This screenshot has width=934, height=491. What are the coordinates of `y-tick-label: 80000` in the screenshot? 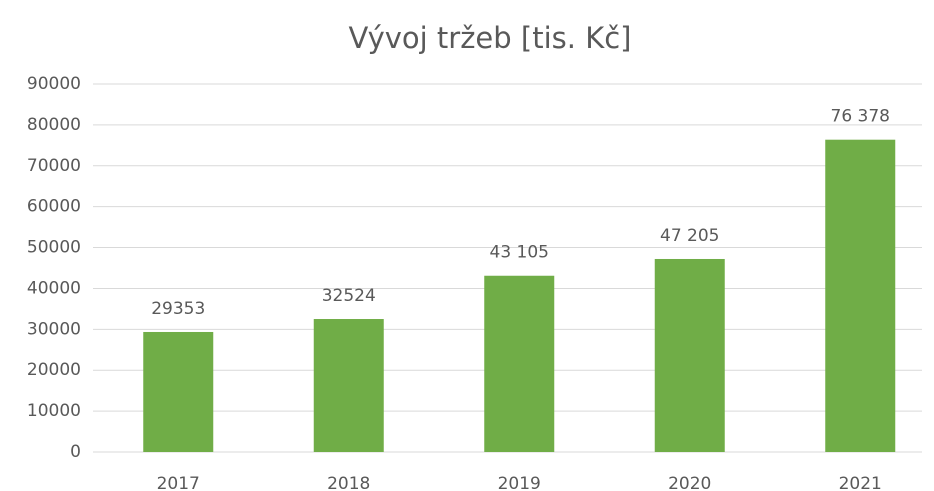 It's located at (54, 125).